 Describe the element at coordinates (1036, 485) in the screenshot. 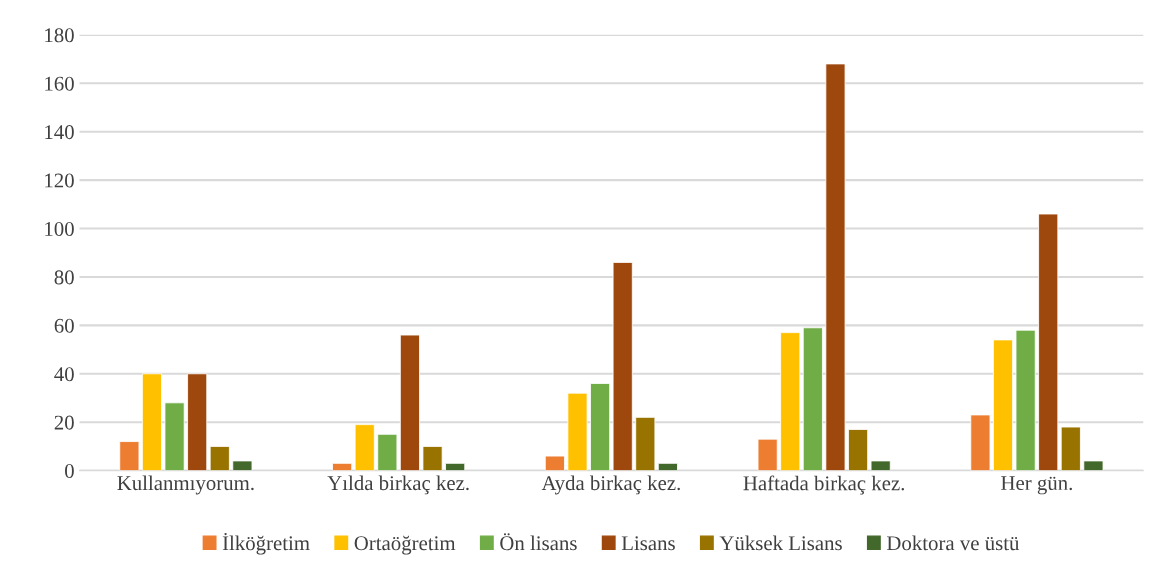

I see `x-tick-label: Her gün.` at that location.